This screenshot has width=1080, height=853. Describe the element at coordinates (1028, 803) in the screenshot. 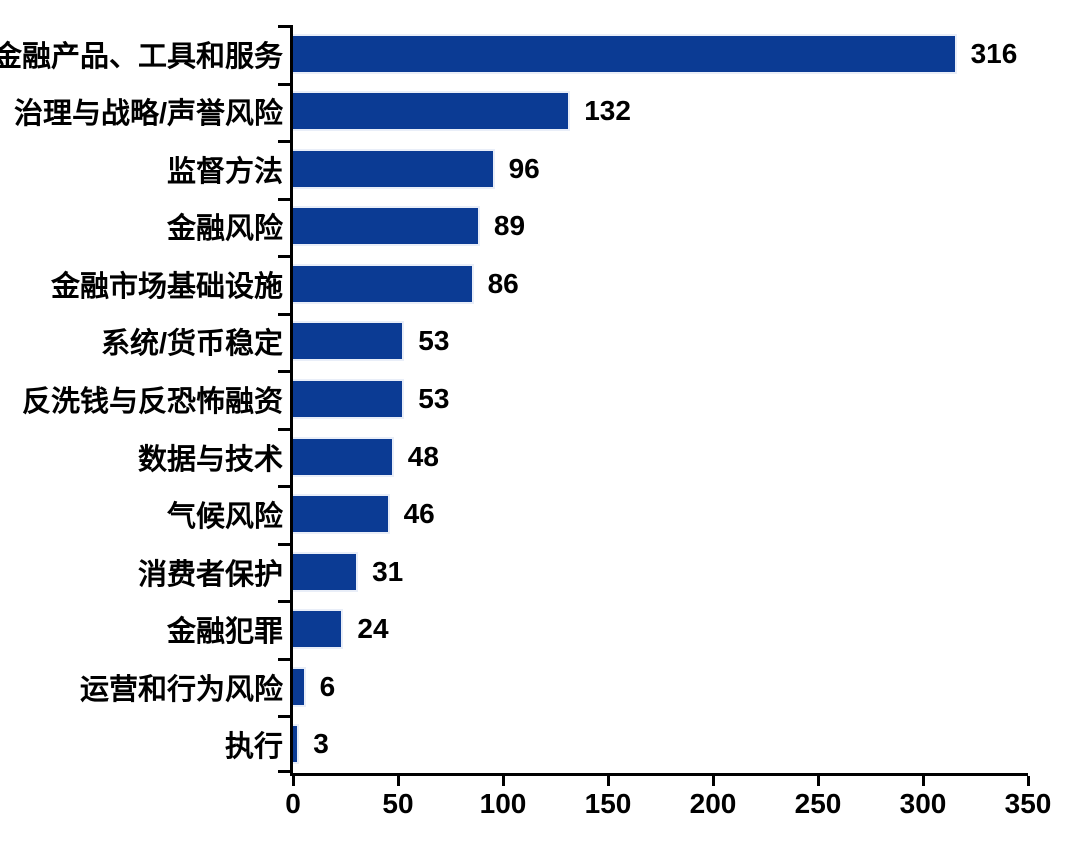

I see `x-tick-label: 350` at that location.